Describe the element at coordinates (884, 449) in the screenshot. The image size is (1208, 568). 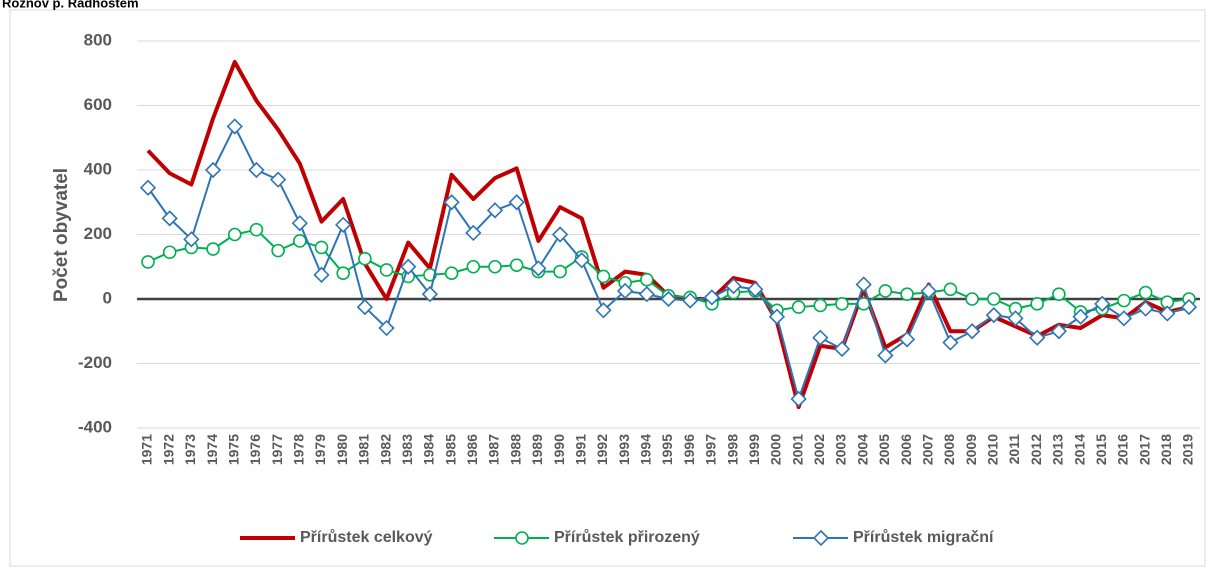
I see `x-tick-label: 2005` at that location.